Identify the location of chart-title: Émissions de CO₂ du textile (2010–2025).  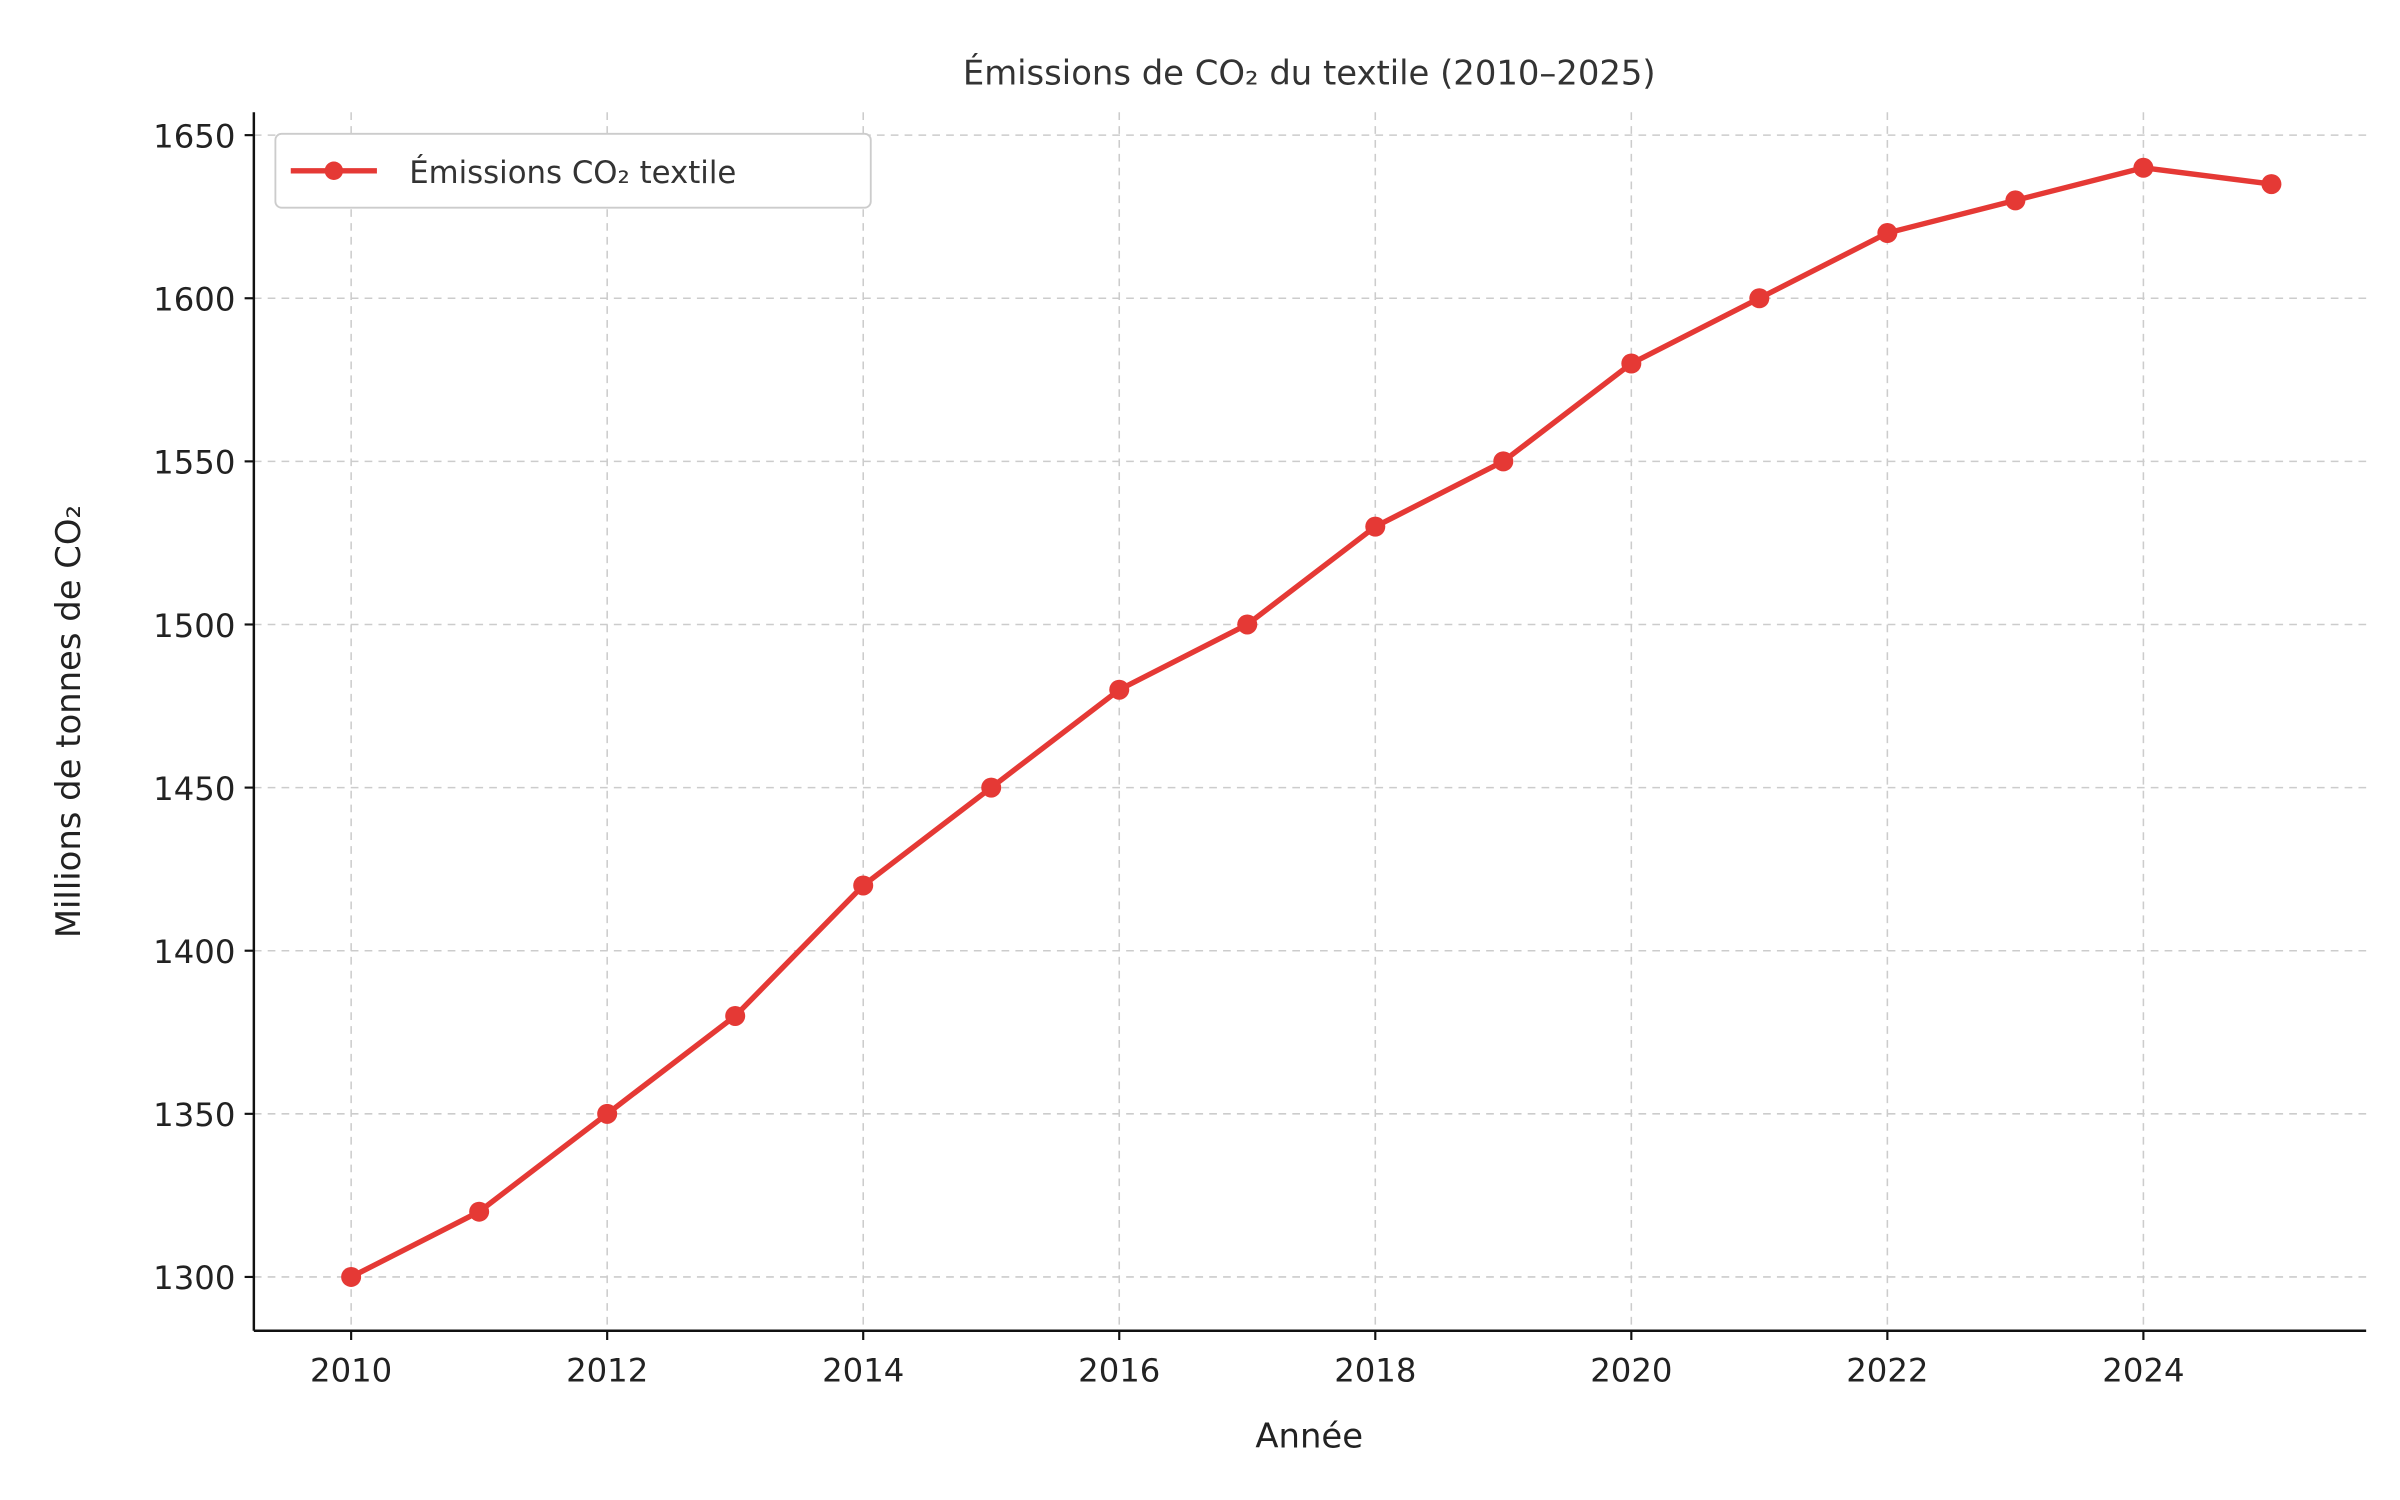
(1309, 73).